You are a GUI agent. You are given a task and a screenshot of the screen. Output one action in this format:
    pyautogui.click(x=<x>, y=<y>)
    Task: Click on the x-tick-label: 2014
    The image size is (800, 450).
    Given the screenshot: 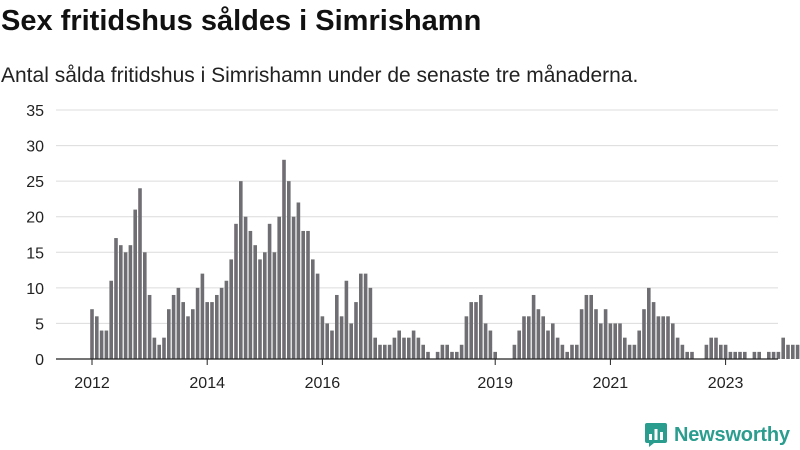 What is the action you would take?
    pyautogui.click(x=207, y=383)
    